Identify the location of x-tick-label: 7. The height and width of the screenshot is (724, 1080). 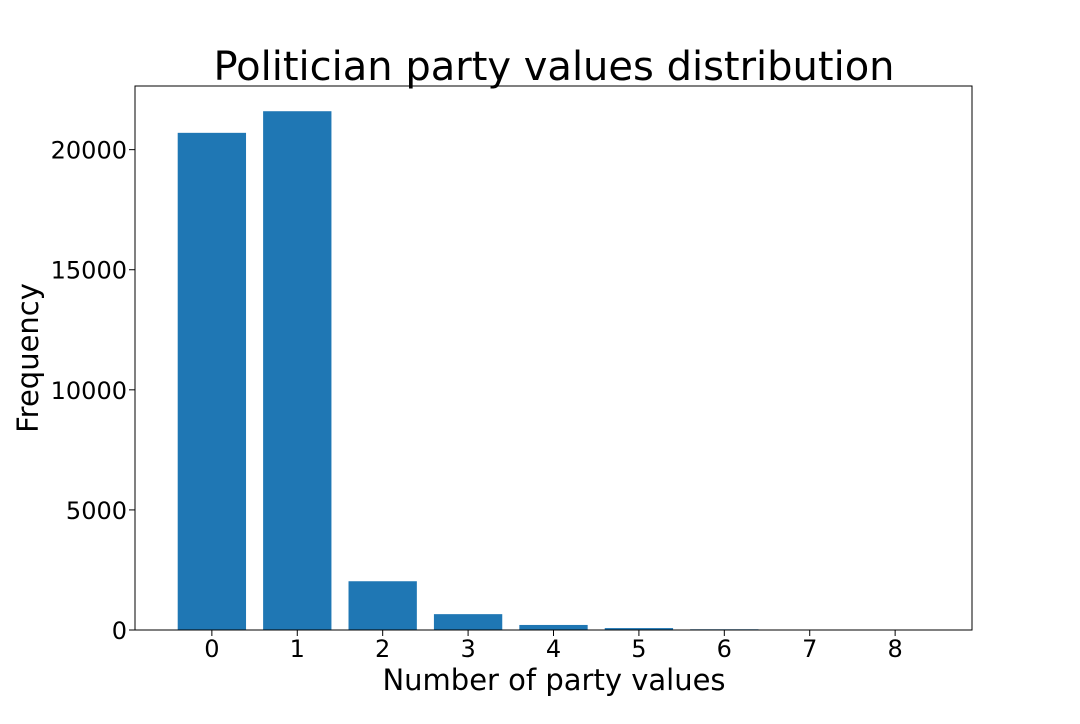
(809, 649).